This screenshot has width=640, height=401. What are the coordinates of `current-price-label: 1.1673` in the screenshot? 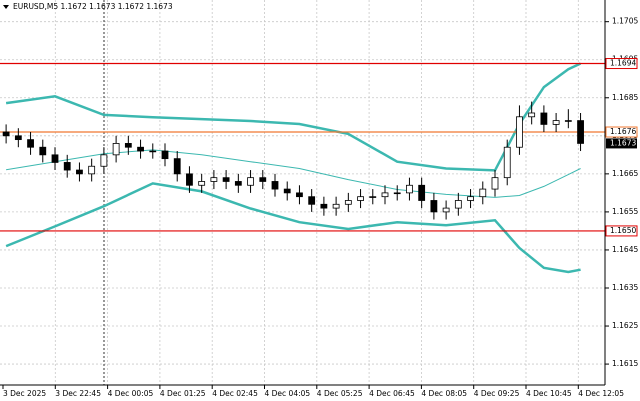 It's located at (623, 142).